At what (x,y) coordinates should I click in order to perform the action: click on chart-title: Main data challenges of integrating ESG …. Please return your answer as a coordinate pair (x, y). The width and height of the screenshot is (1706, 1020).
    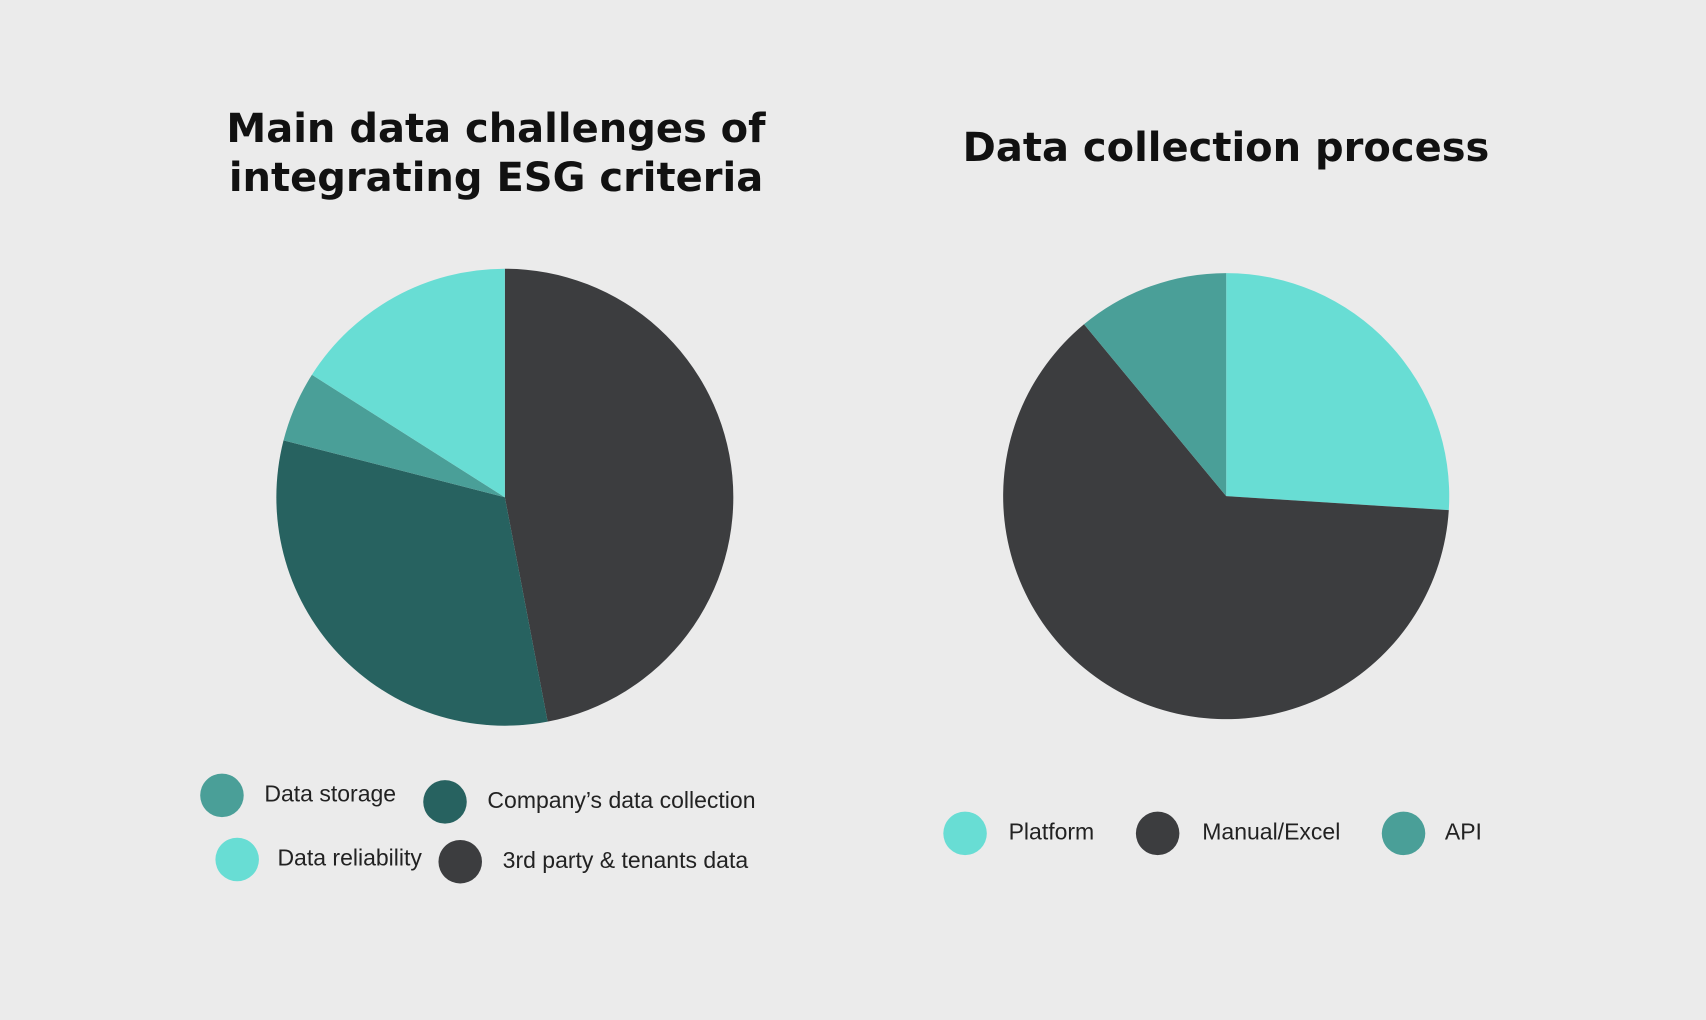
    Looking at the image, I should click on (496, 153).